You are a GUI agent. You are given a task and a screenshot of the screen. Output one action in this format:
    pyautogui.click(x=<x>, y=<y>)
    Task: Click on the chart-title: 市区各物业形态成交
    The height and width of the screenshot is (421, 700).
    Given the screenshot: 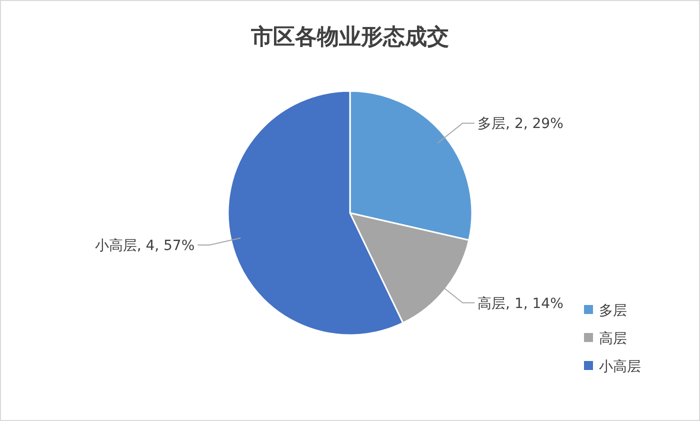 What is the action you would take?
    pyautogui.click(x=349, y=37)
    